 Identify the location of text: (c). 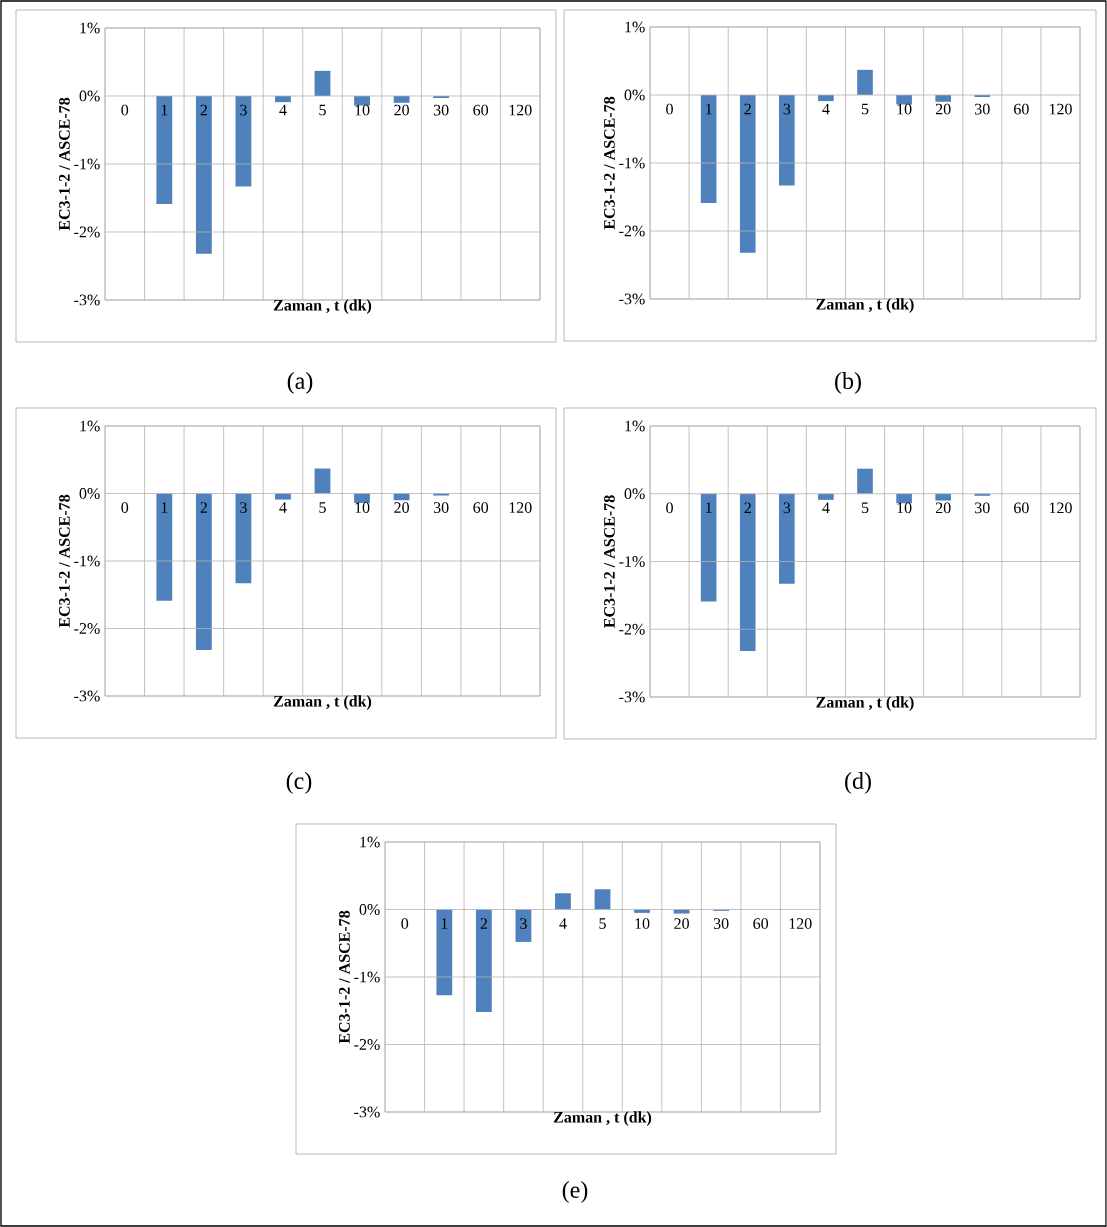
(299, 783).